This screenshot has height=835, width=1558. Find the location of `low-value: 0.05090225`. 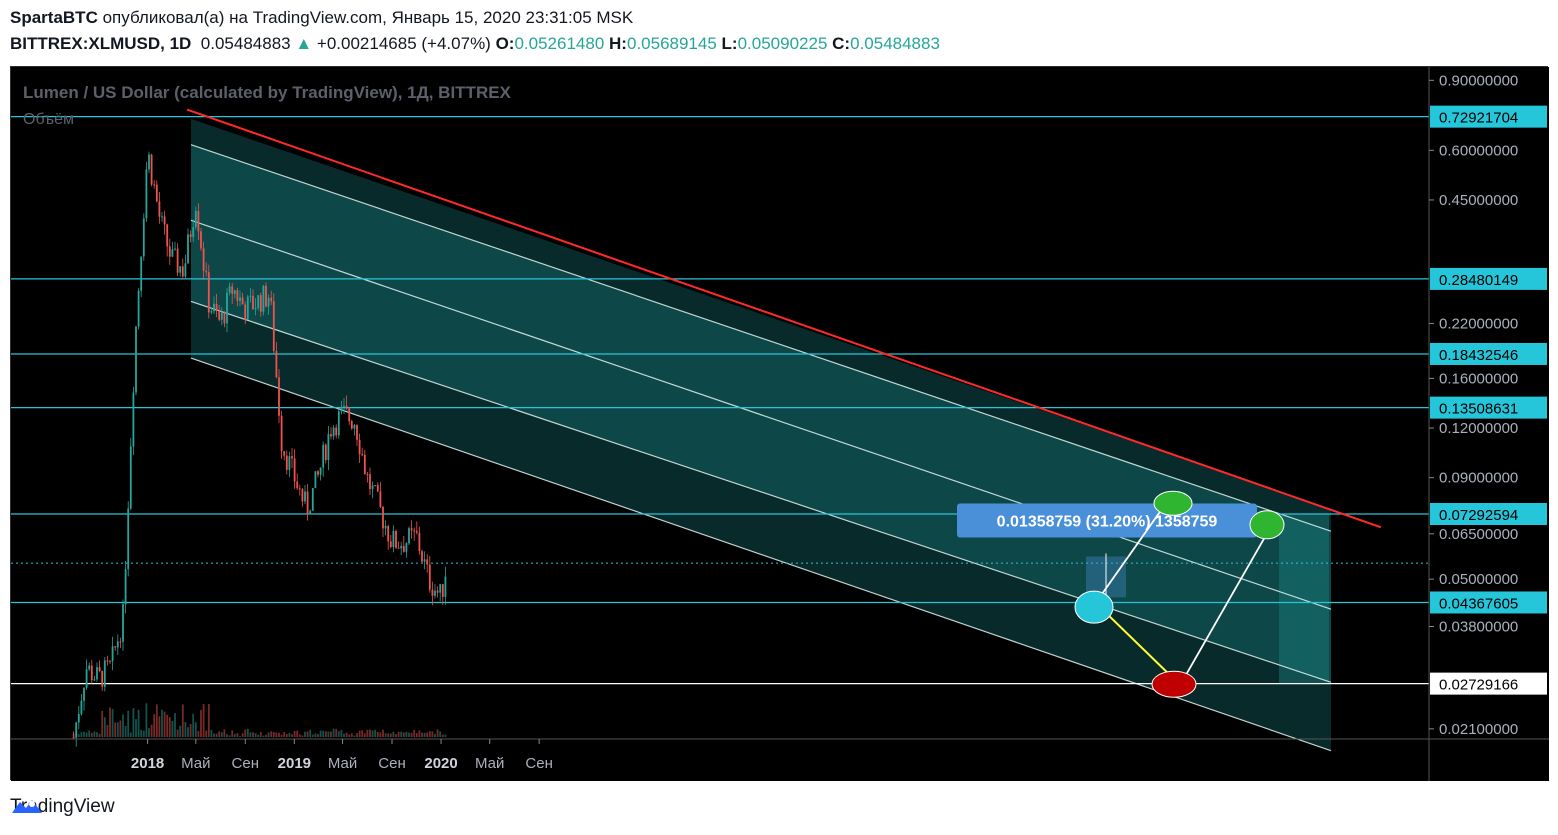

low-value: 0.05090225 is located at coordinates (782, 43).